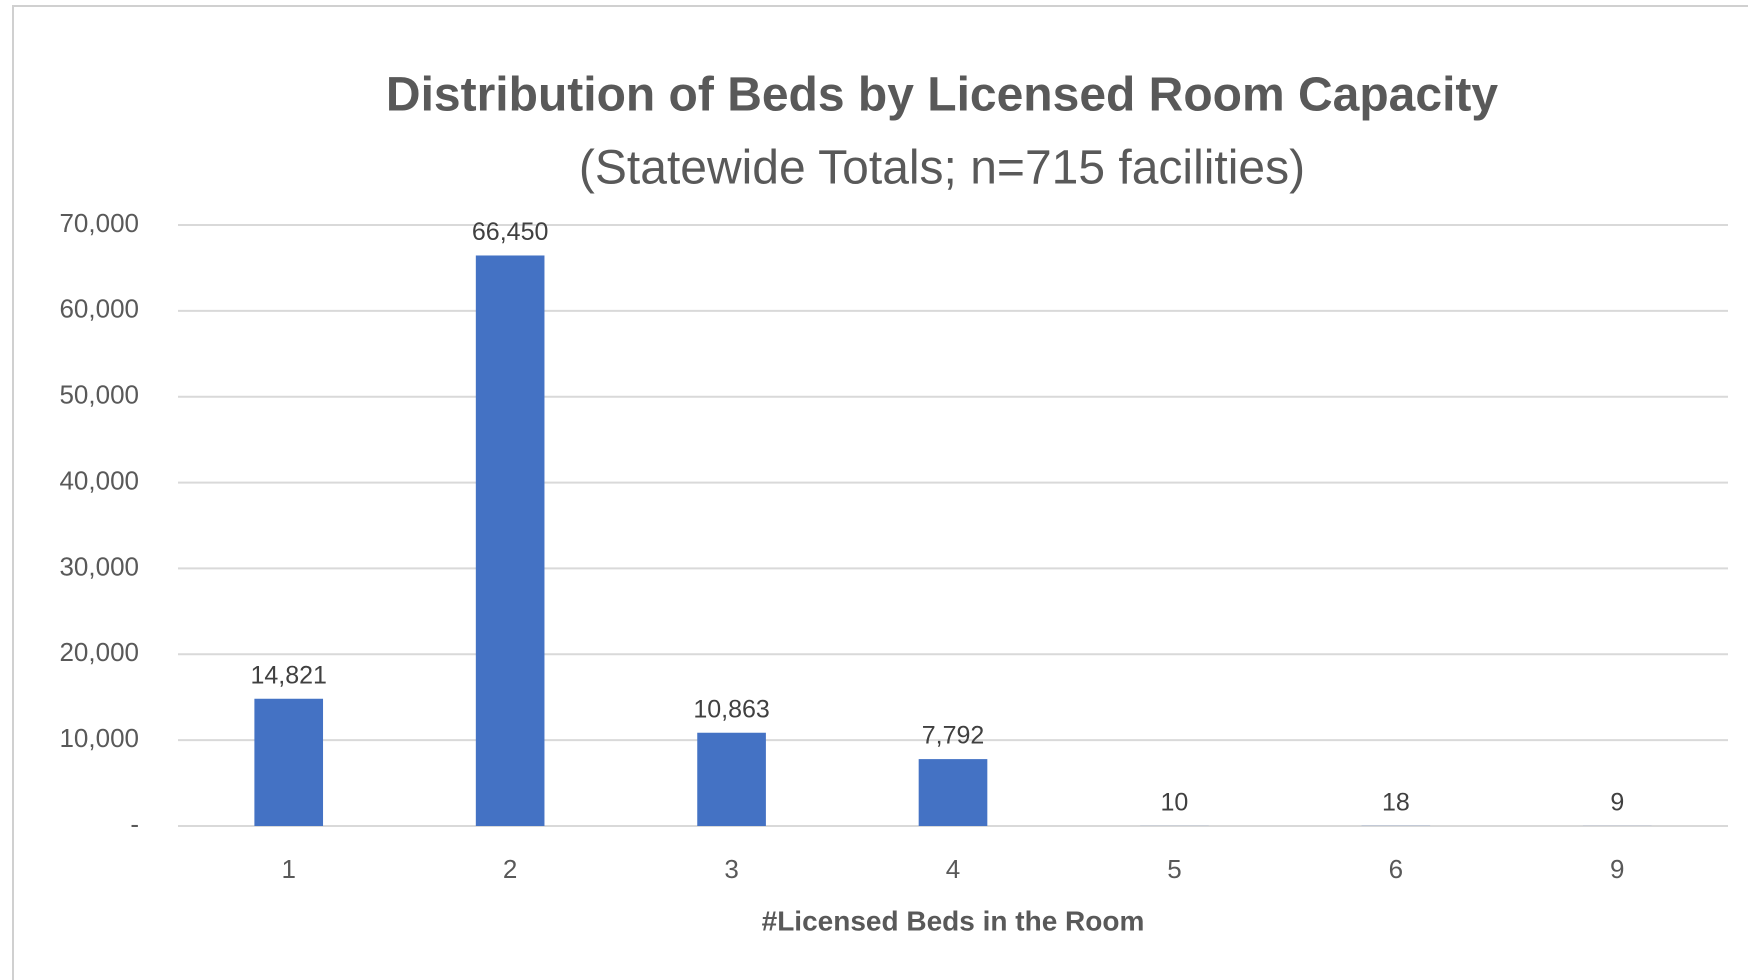 Image resolution: width=1748 pixels, height=980 pixels. I want to click on x-tick-label: 3, so click(731, 869).